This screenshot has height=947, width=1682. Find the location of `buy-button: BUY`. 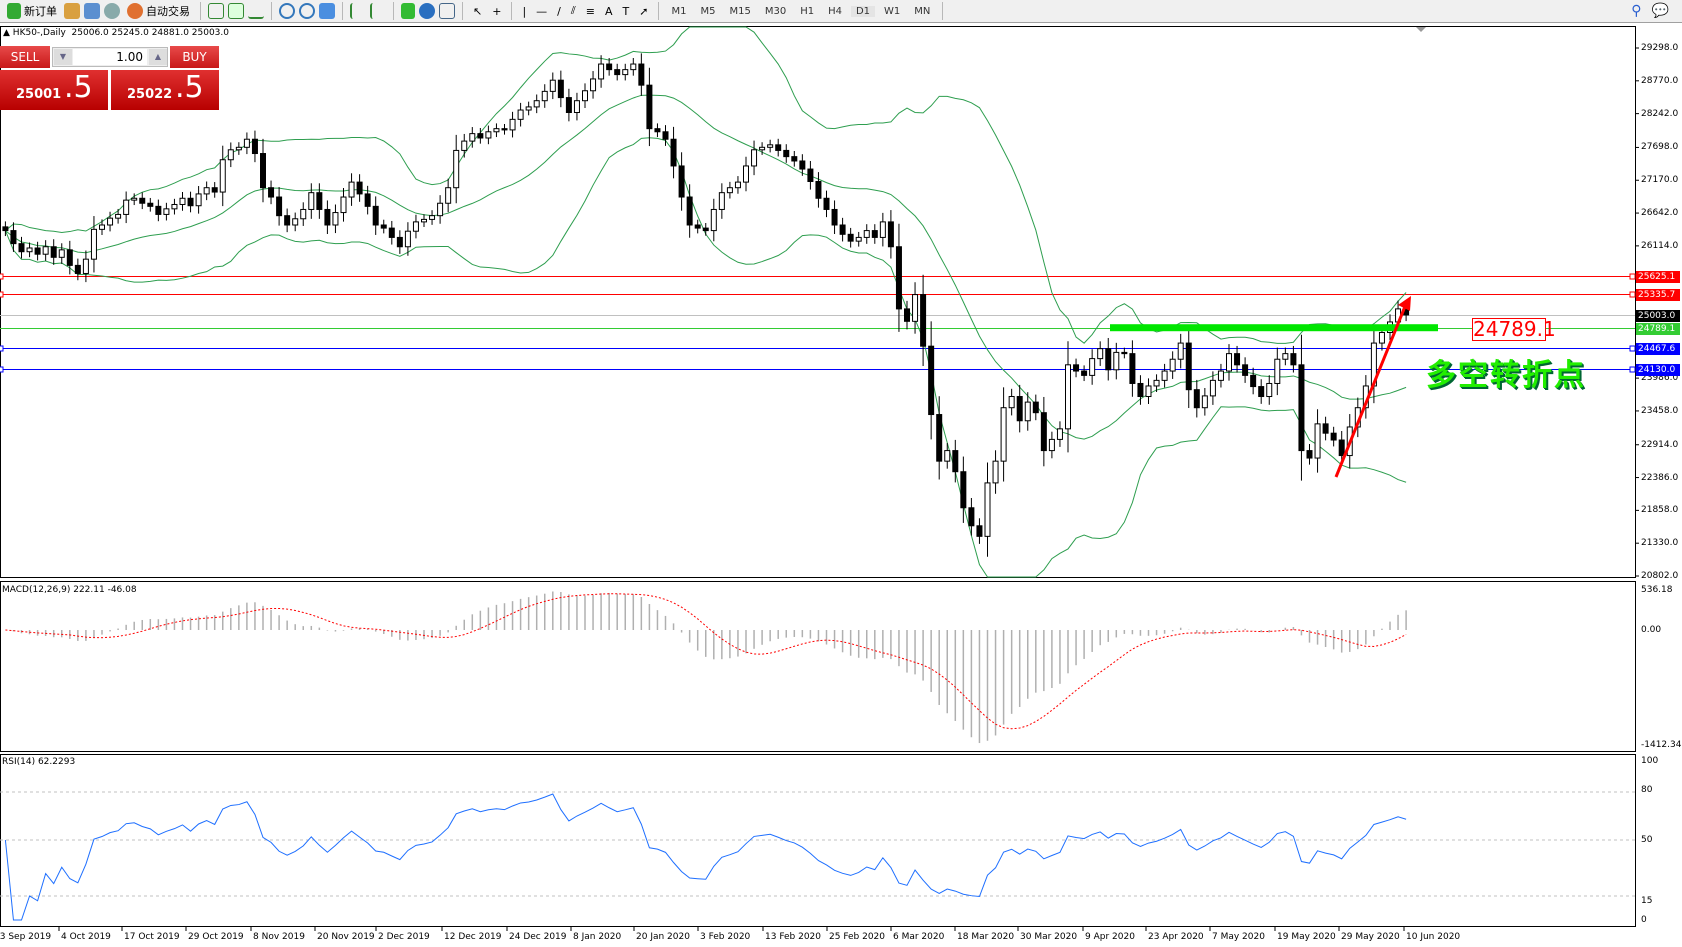

buy-button: BUY is located at coordinates (194, 57).